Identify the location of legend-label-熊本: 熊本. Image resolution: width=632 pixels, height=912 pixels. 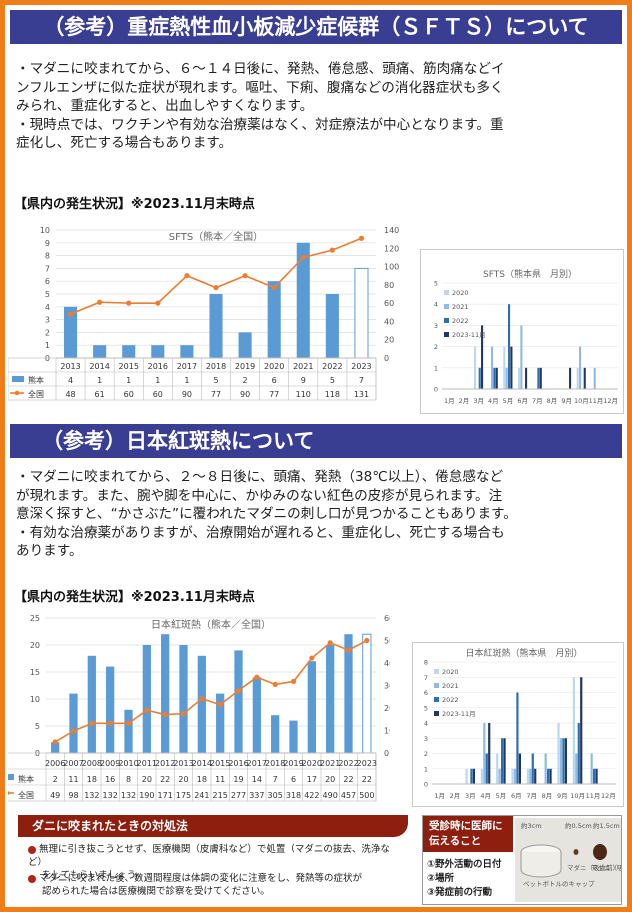
(36, 380).